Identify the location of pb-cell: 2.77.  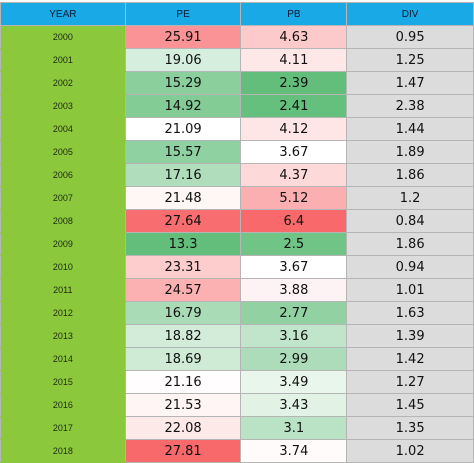
(294, 313).